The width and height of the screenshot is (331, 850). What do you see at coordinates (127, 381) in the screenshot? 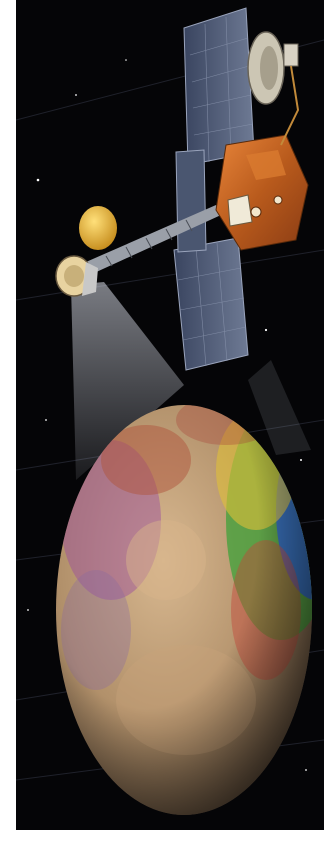
I see `sensor-beam` at bounding box center [127, 381].